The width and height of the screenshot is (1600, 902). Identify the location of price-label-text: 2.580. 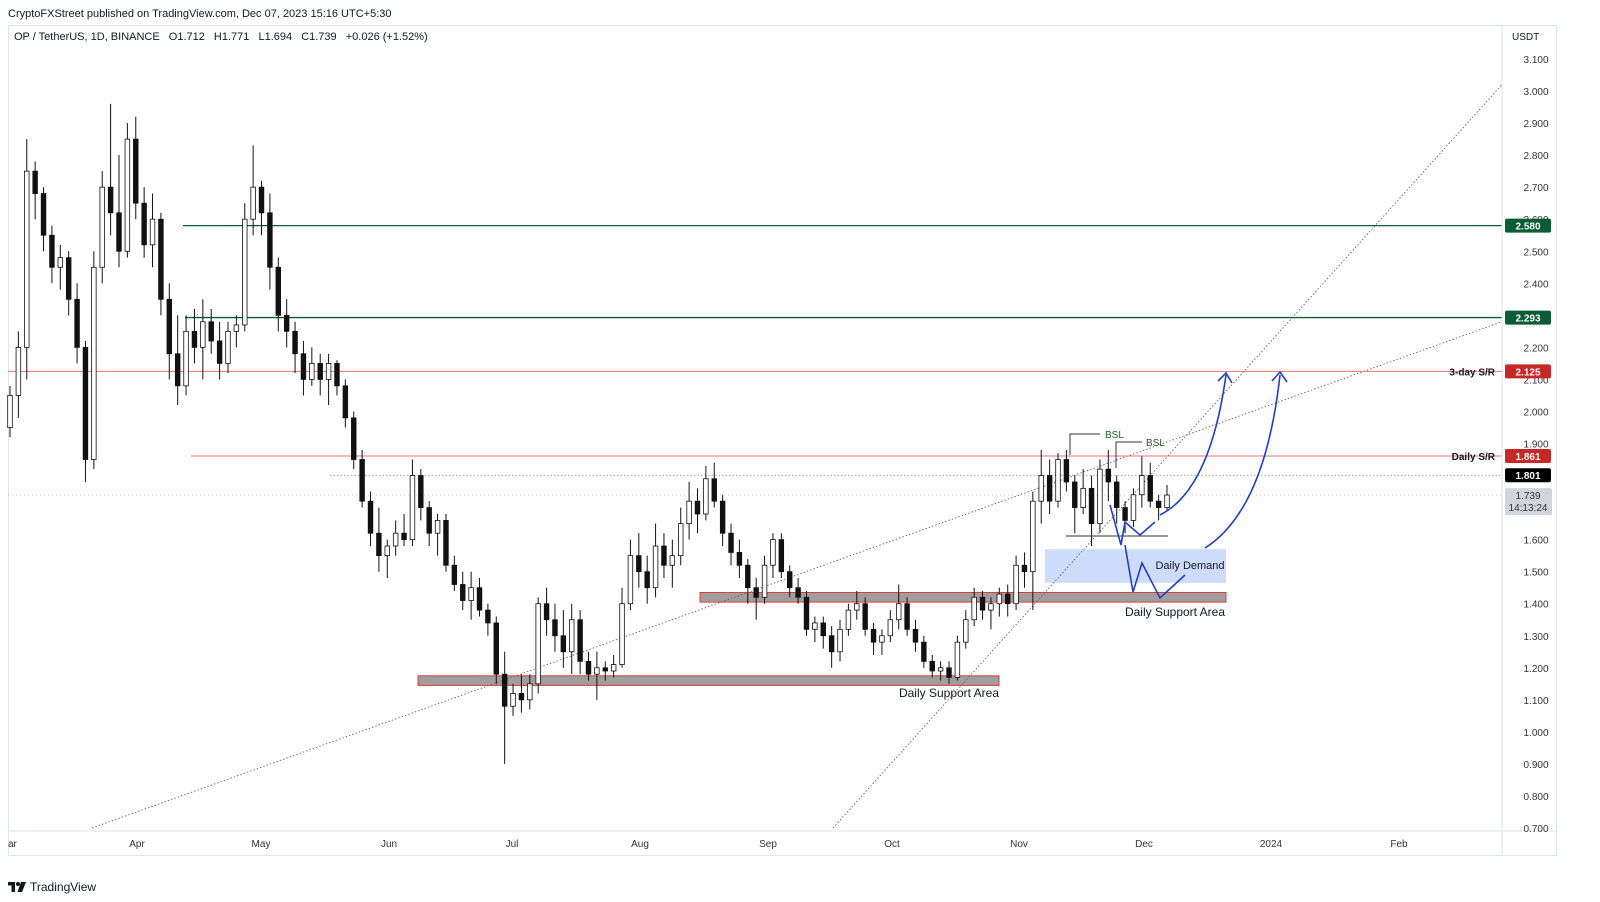
(1527, 227).